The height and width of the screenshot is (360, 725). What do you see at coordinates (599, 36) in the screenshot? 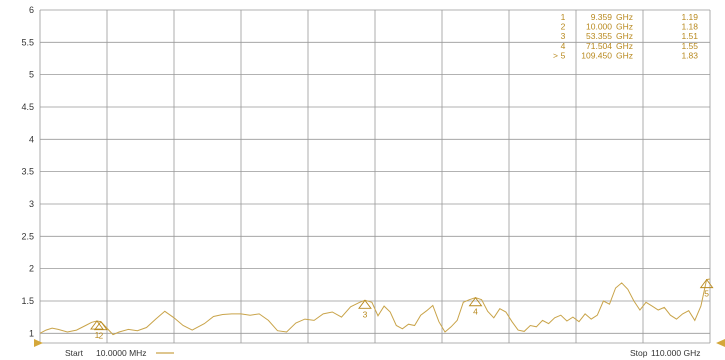
I see `marker-row-freq: 53.355` at bounding box center [599, 36].